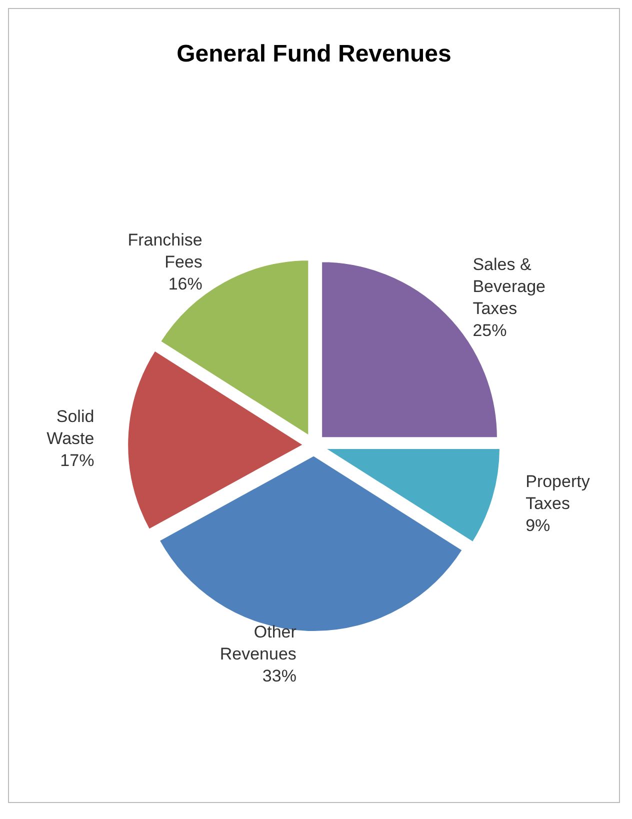 Image resolution: width=632 pixels, height=819 pixels. What do you see at coordinates (279, 676) in the screenshot?
I see `data-label: 33%` at bounding box center [279, 676].